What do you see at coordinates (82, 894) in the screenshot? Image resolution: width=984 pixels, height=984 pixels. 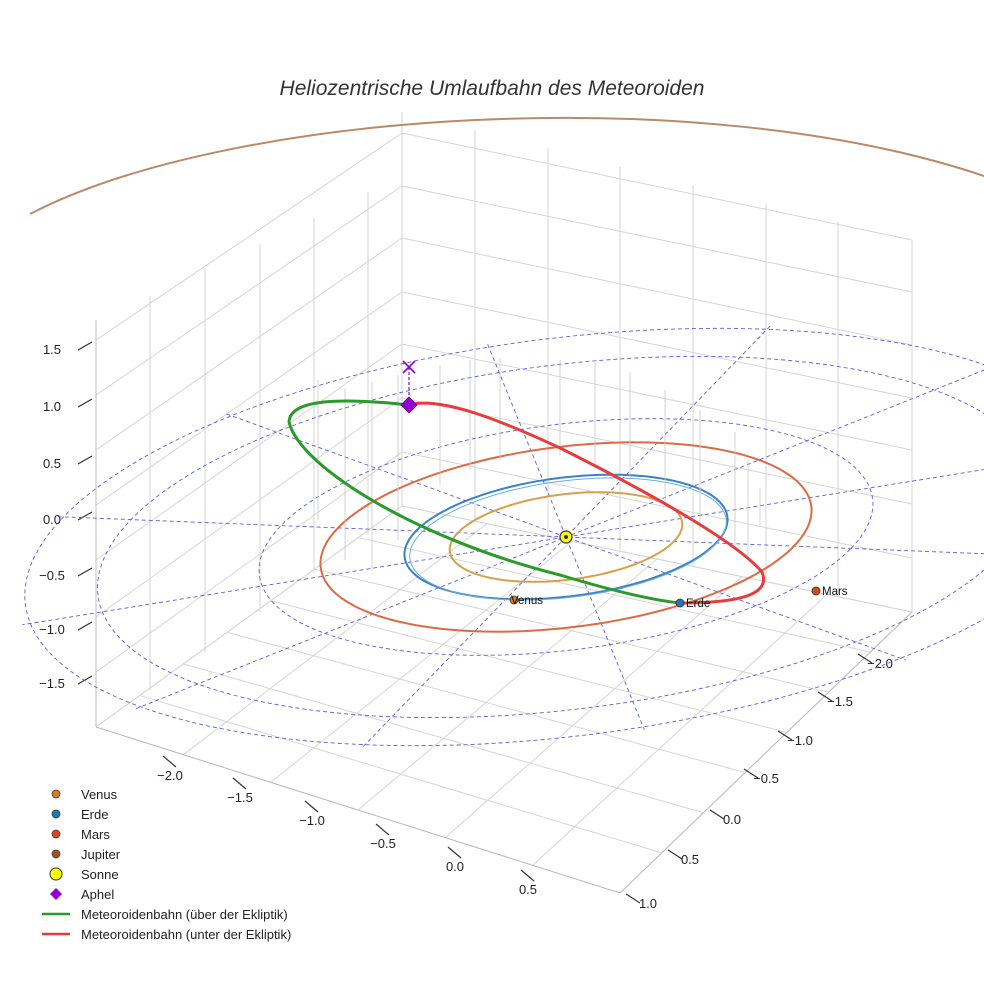 I see `legend-item: Aphel` at bounding box center [82, 894].